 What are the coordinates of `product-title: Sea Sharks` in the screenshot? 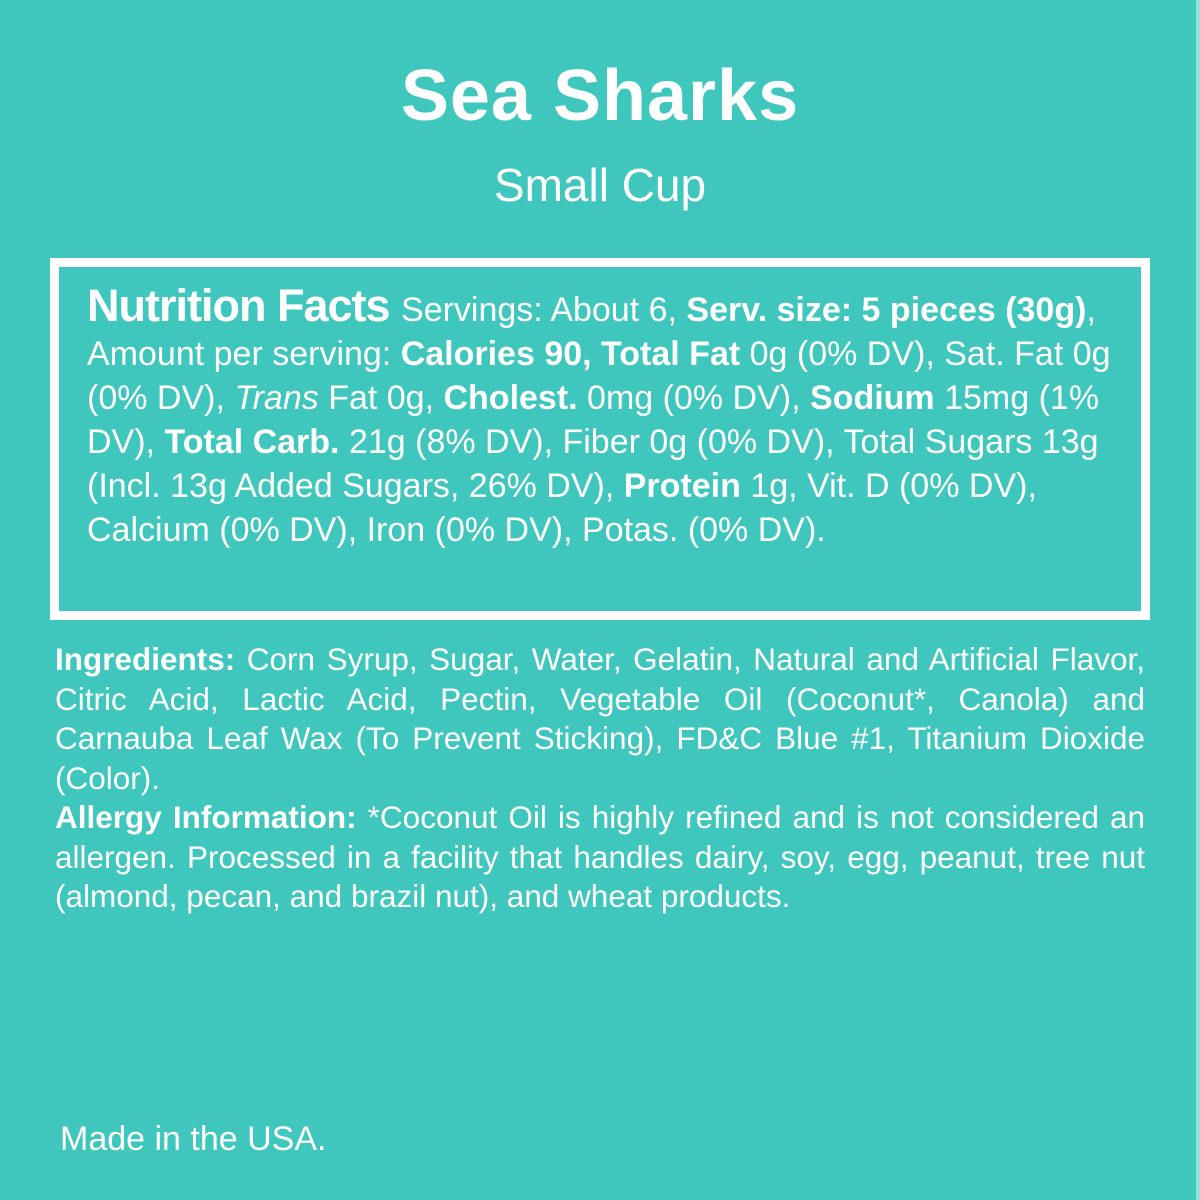 It's located at (600, 96).